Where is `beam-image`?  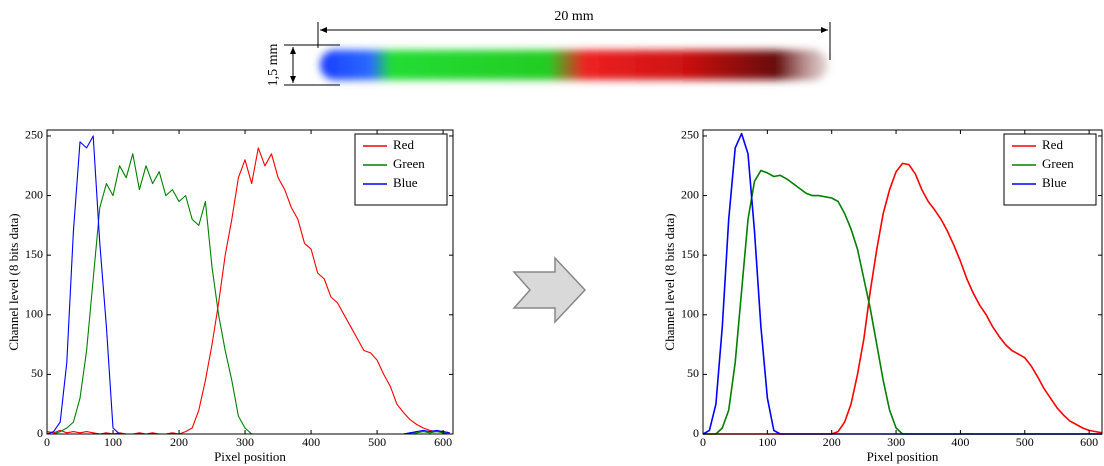
beam-image is located at coordinates (574, 65).